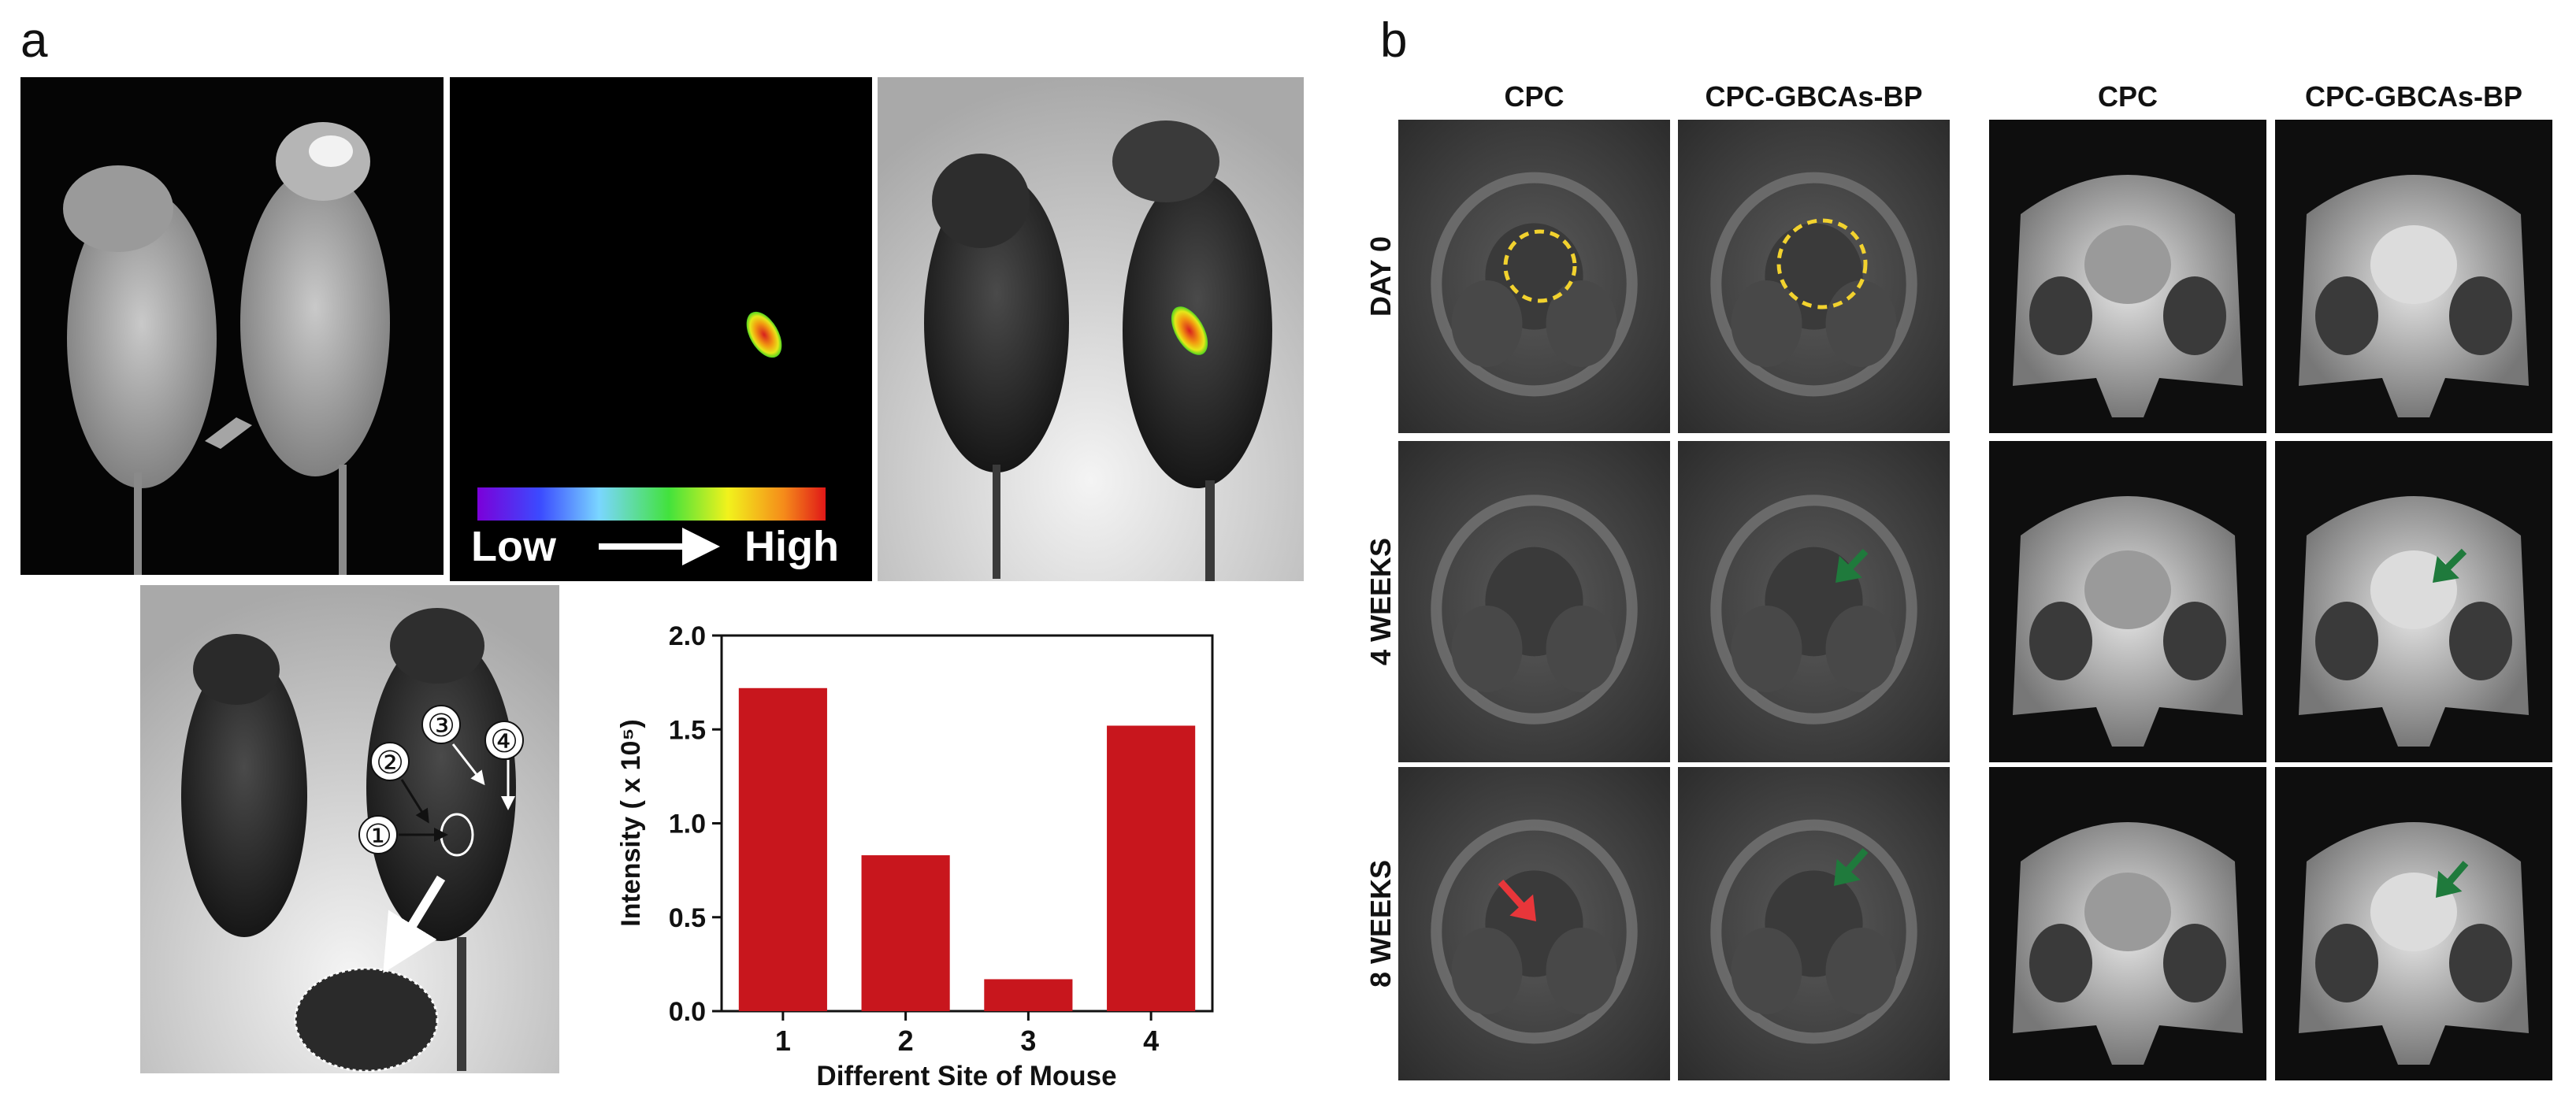 The image size is (2576, 1108). What do you see at coordinates (1380, 924) in the screenshot?
I see `row-label: 8 WEEKS` at bounding box center [1380, 924].